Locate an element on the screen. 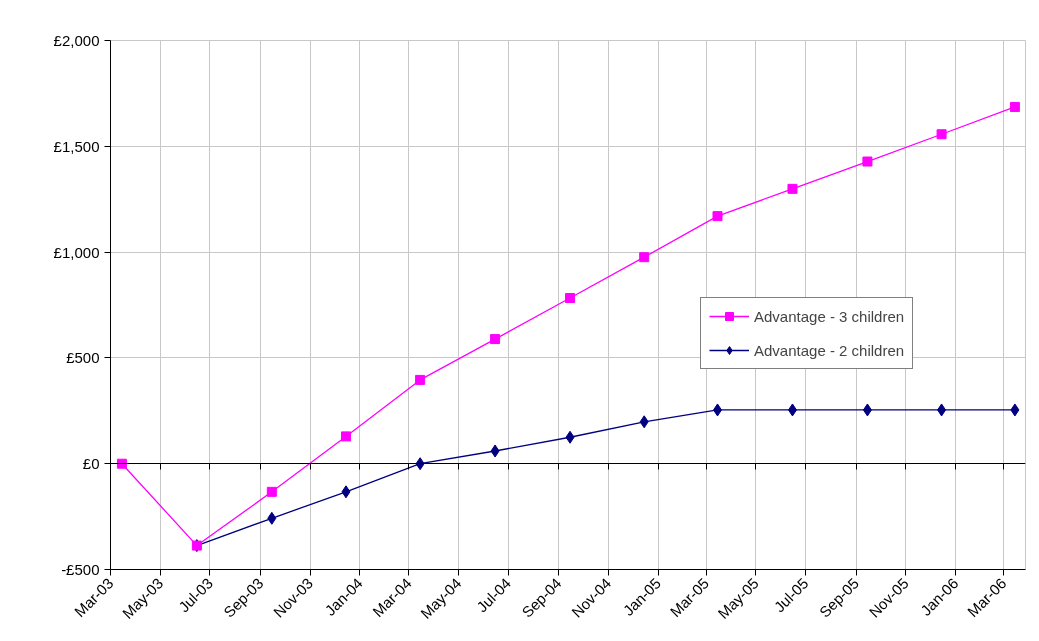 This screenshot has height=641, width=1039. y-tick-label: £500 is located at coordinates (83, 358).